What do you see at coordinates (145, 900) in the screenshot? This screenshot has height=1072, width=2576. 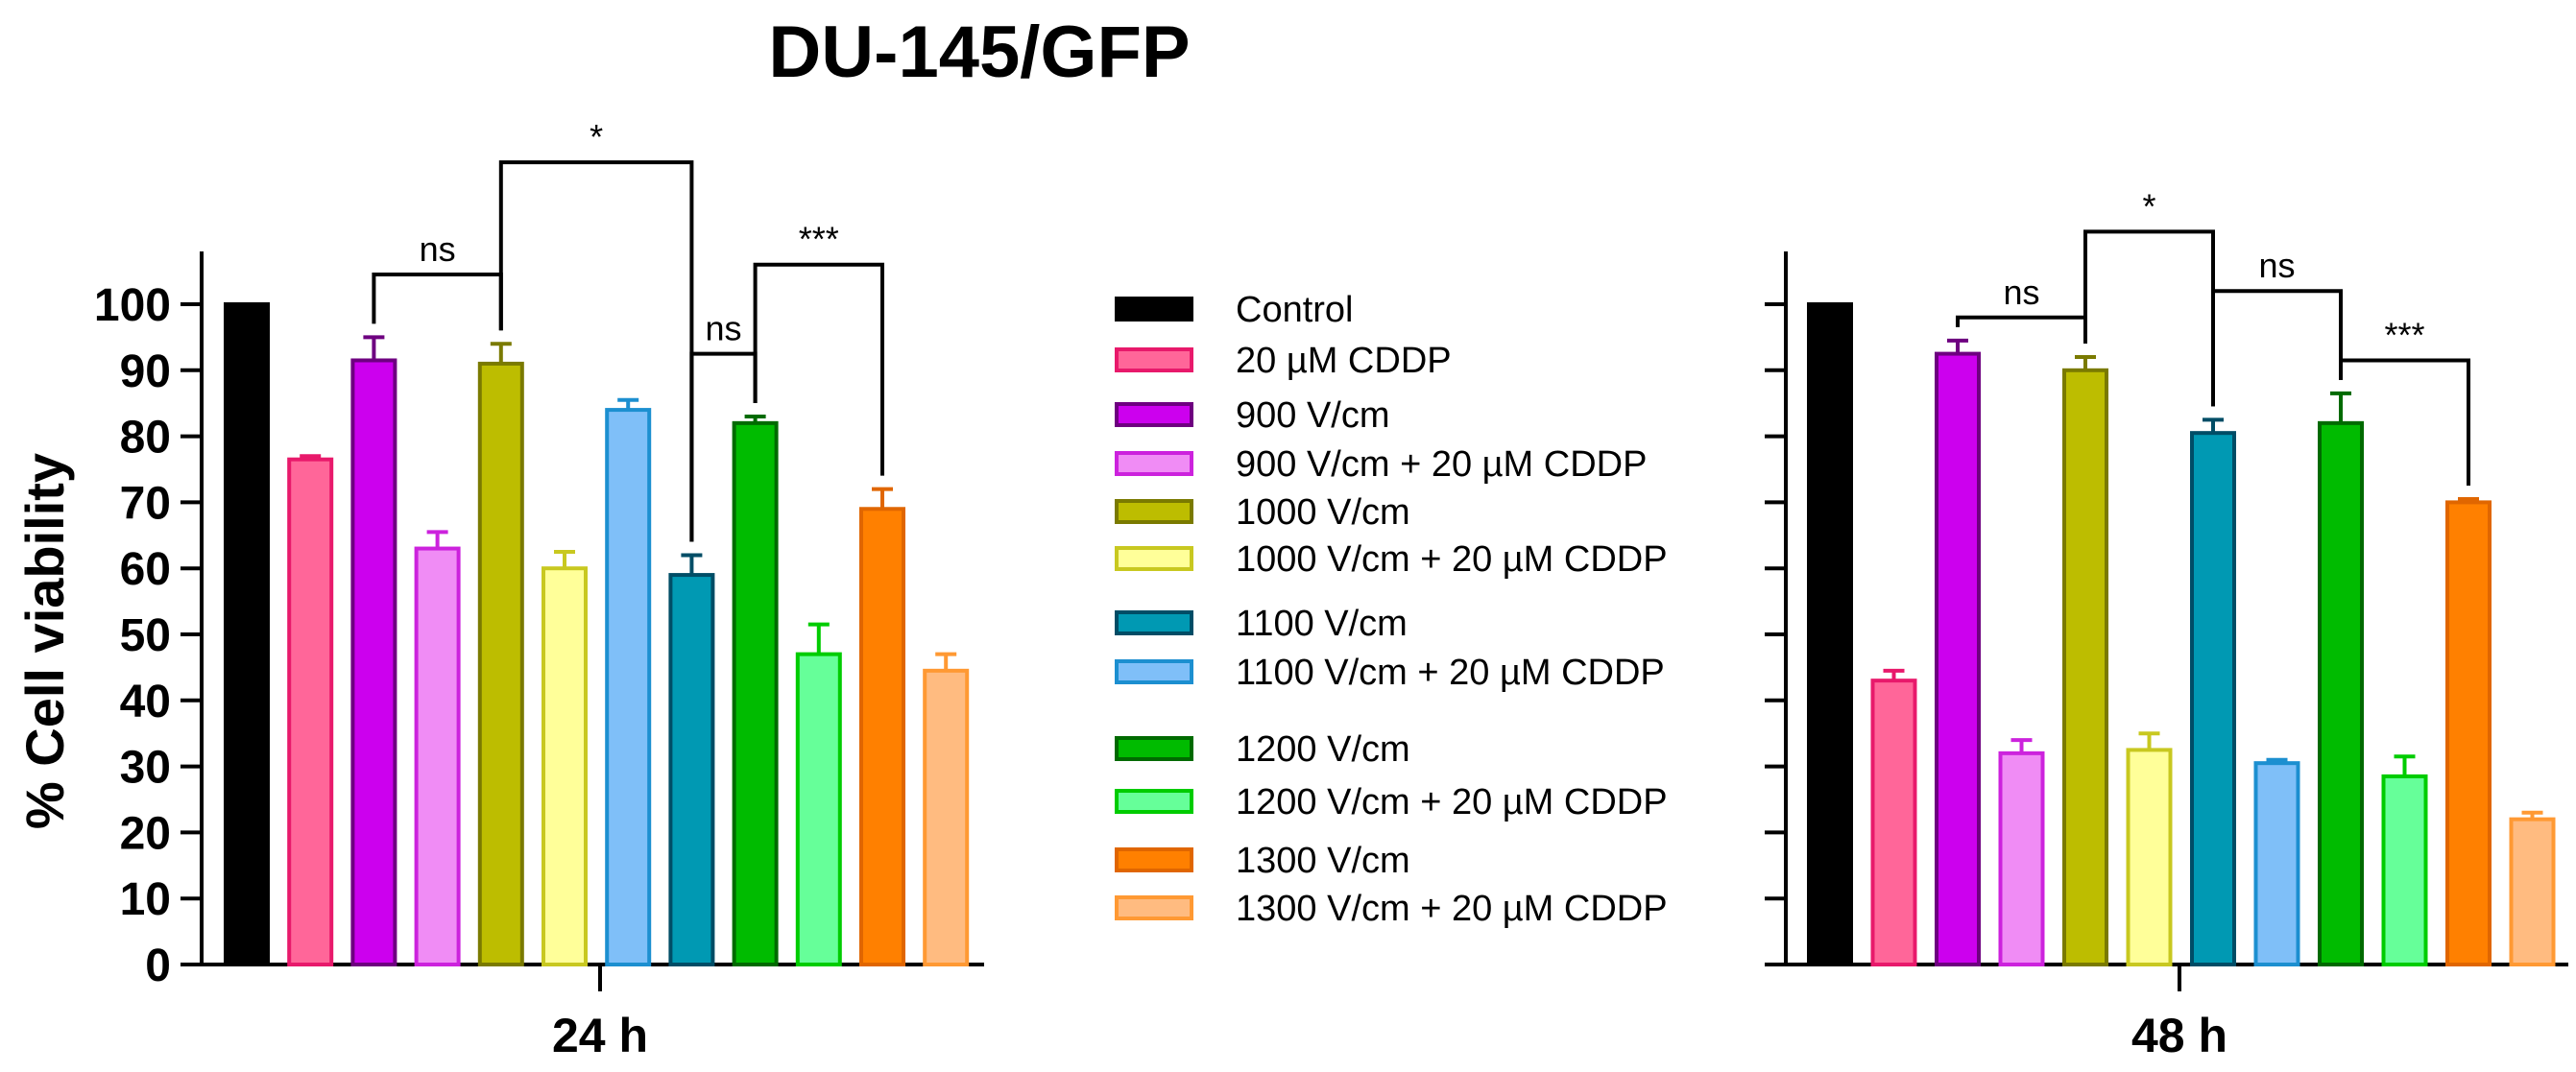 I see `y-tick-label: 10` at bounding box center [145, 900].